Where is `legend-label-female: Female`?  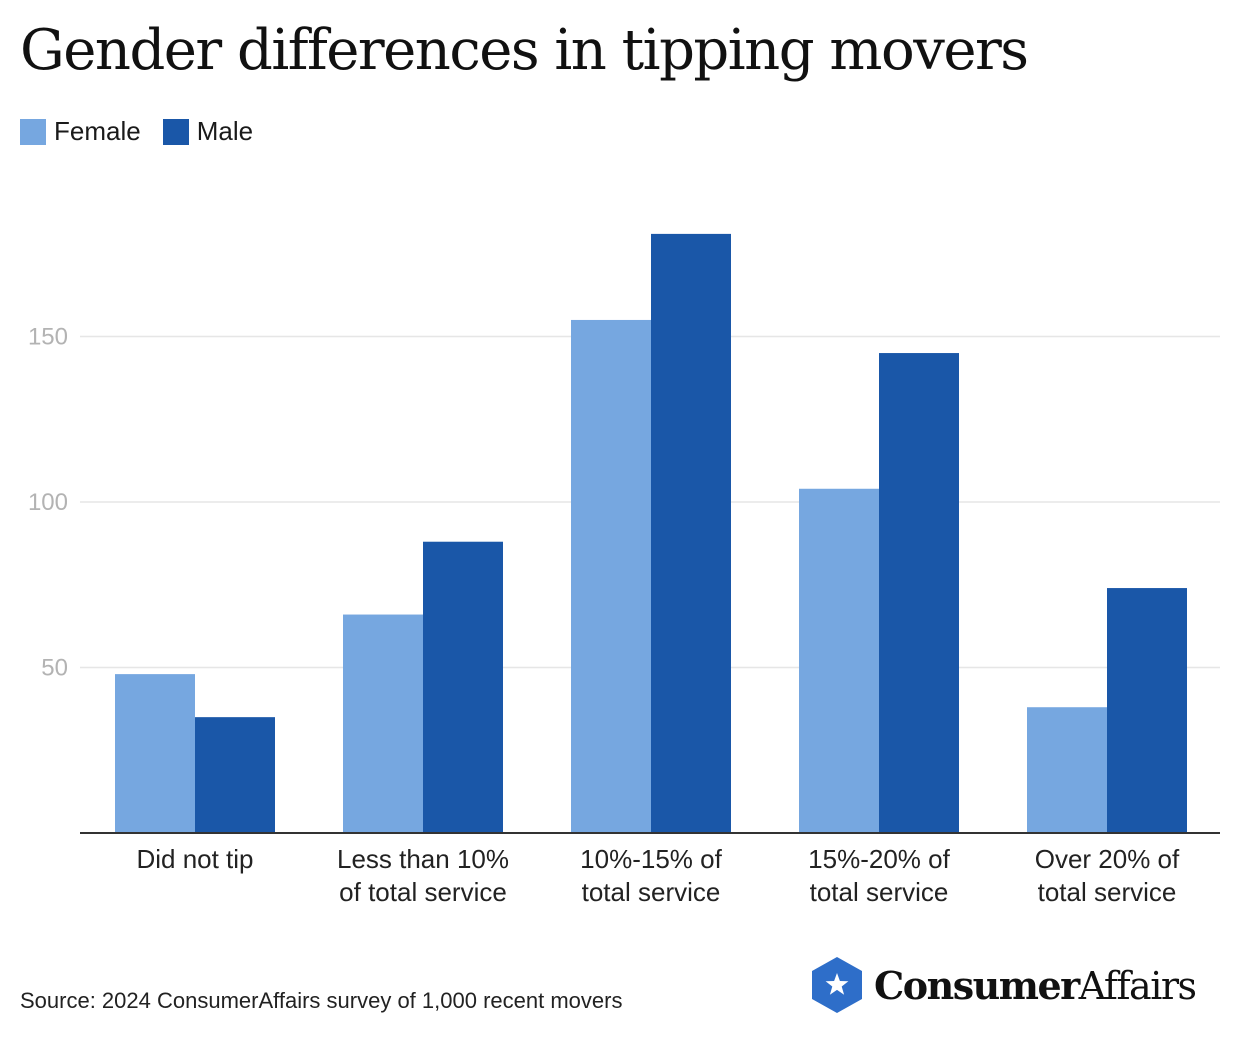
legend-label-female: Female is located at coordinates (97, 131).